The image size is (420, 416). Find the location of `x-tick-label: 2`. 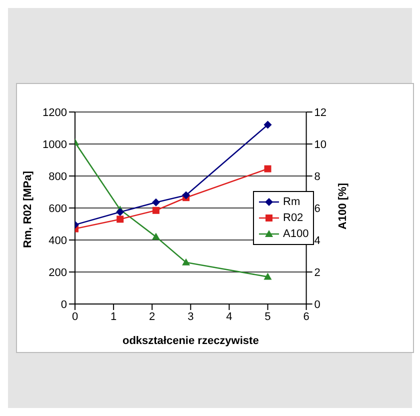

x-tick-label: 2 is located at coordinates (152, 316).